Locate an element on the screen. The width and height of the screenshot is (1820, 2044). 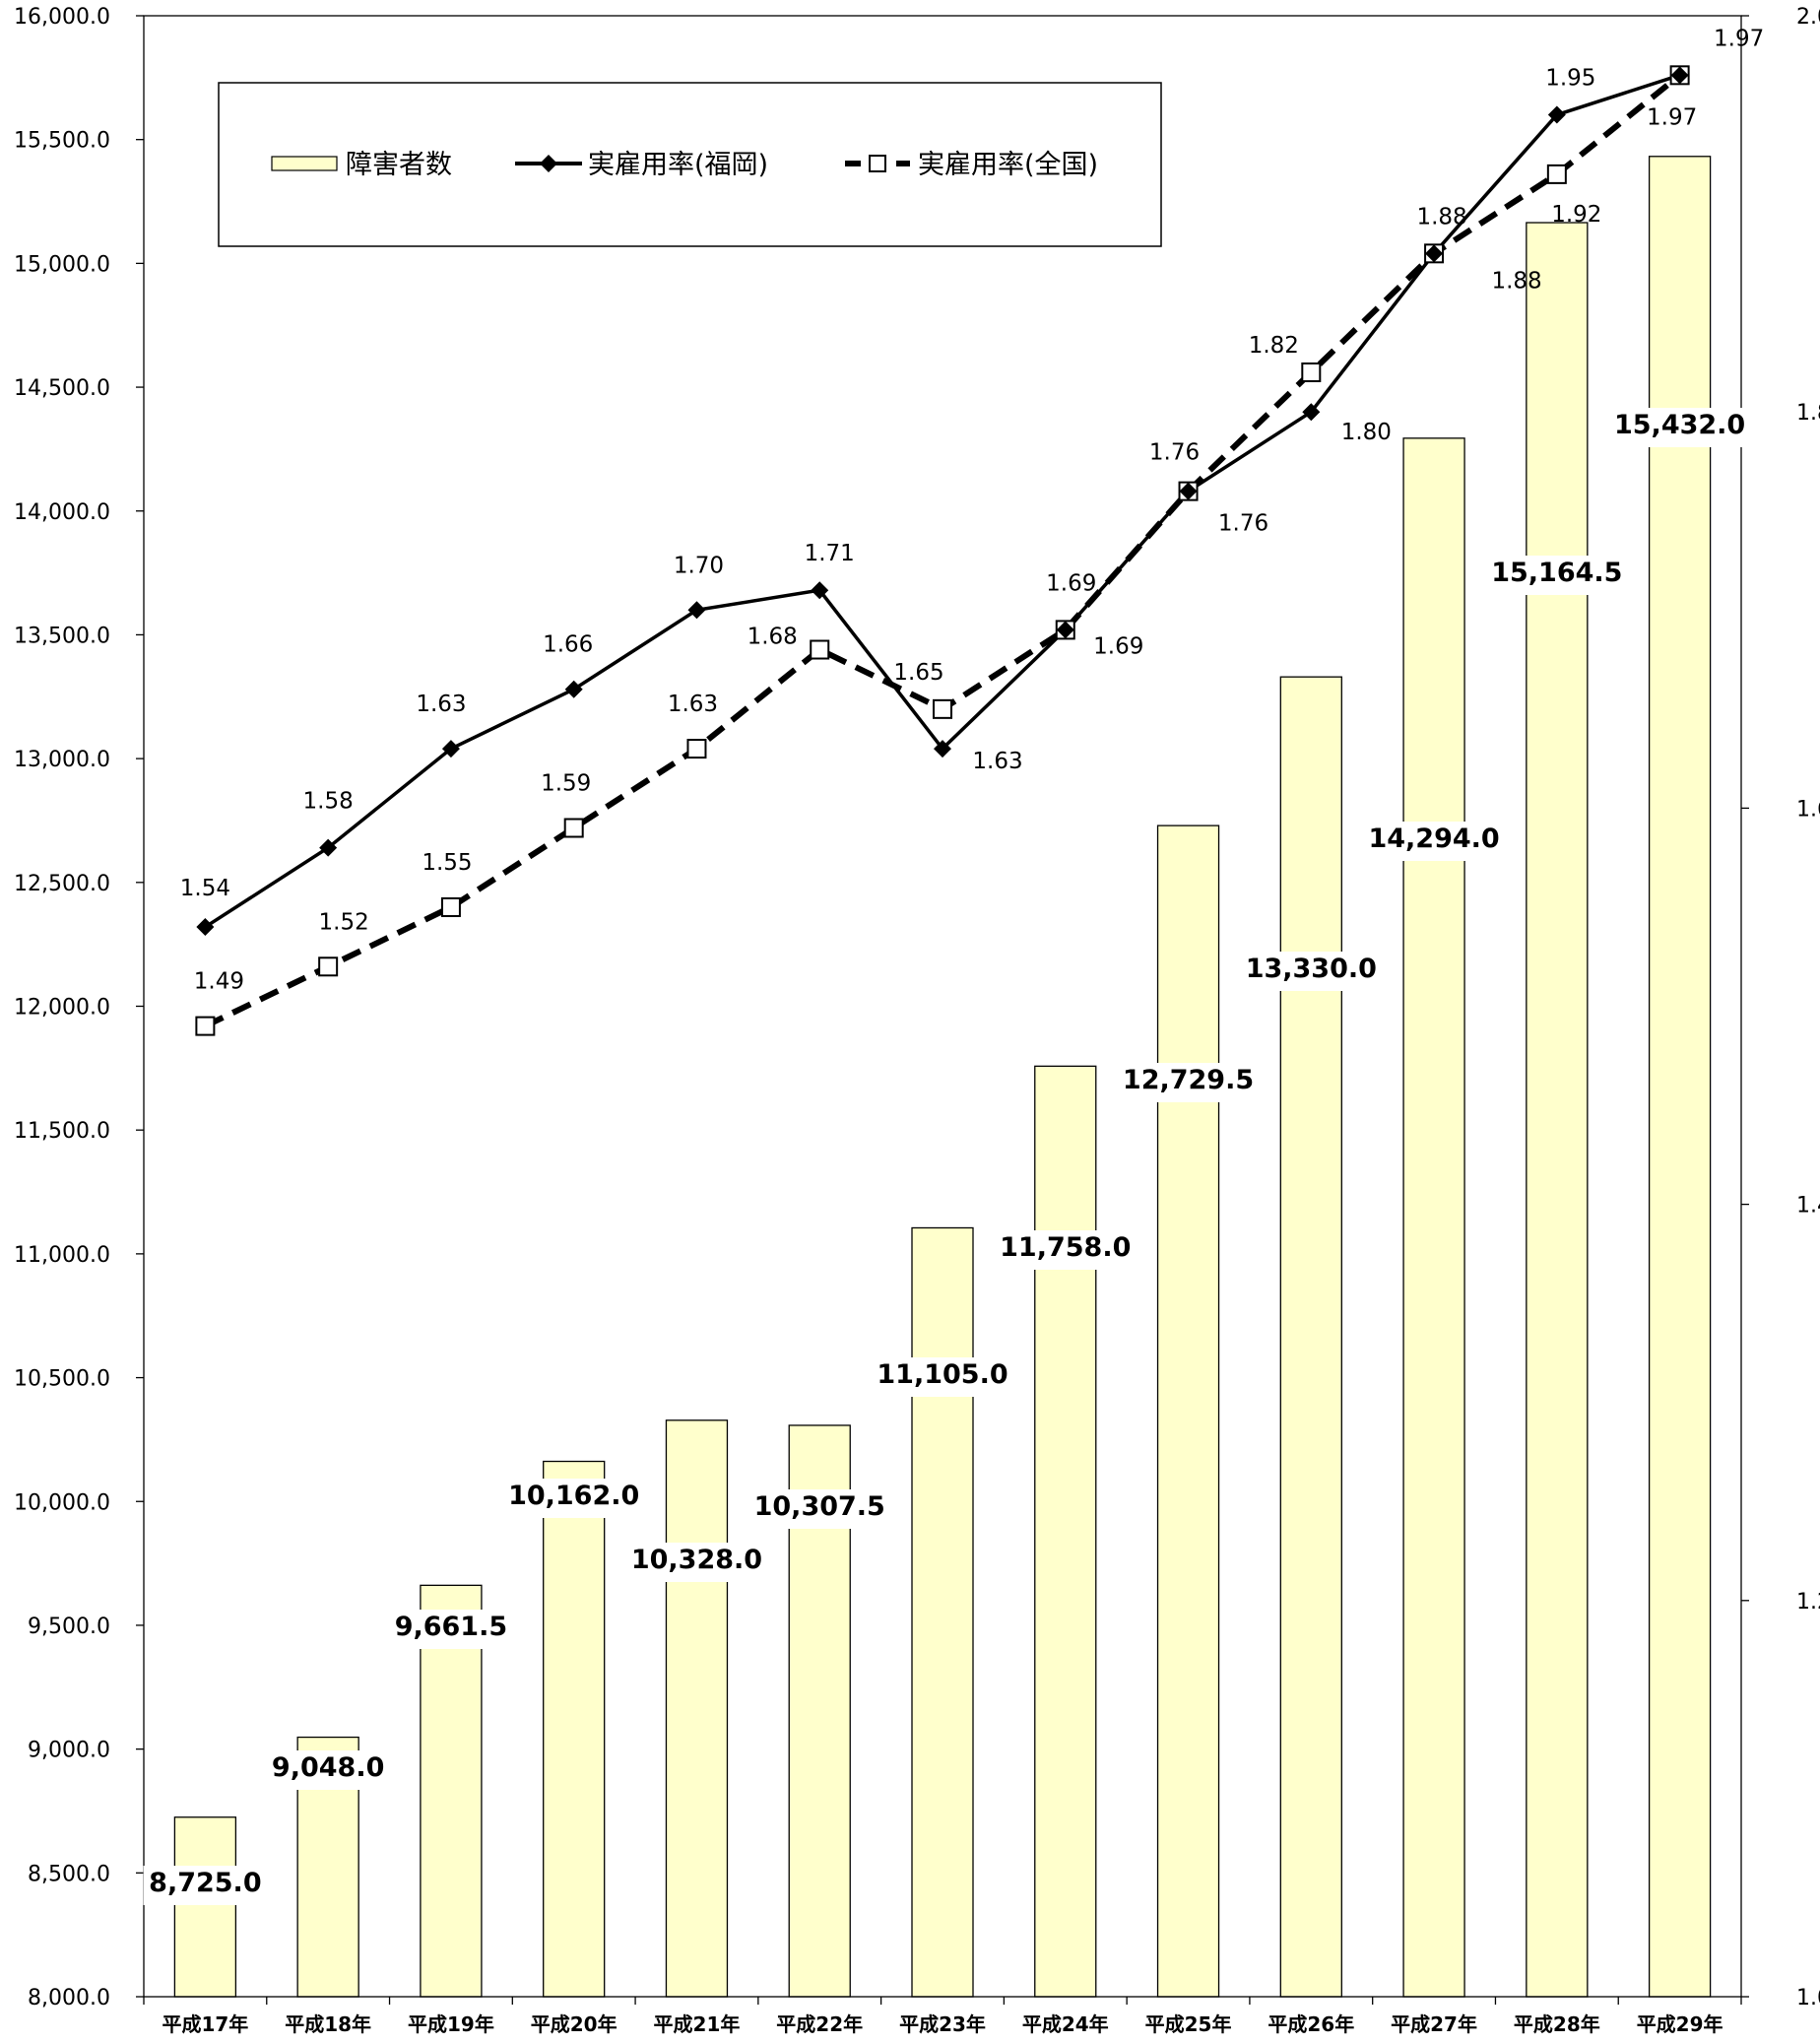
bar-value-label: 10,162.0 is located at coordinates (573, 1496).